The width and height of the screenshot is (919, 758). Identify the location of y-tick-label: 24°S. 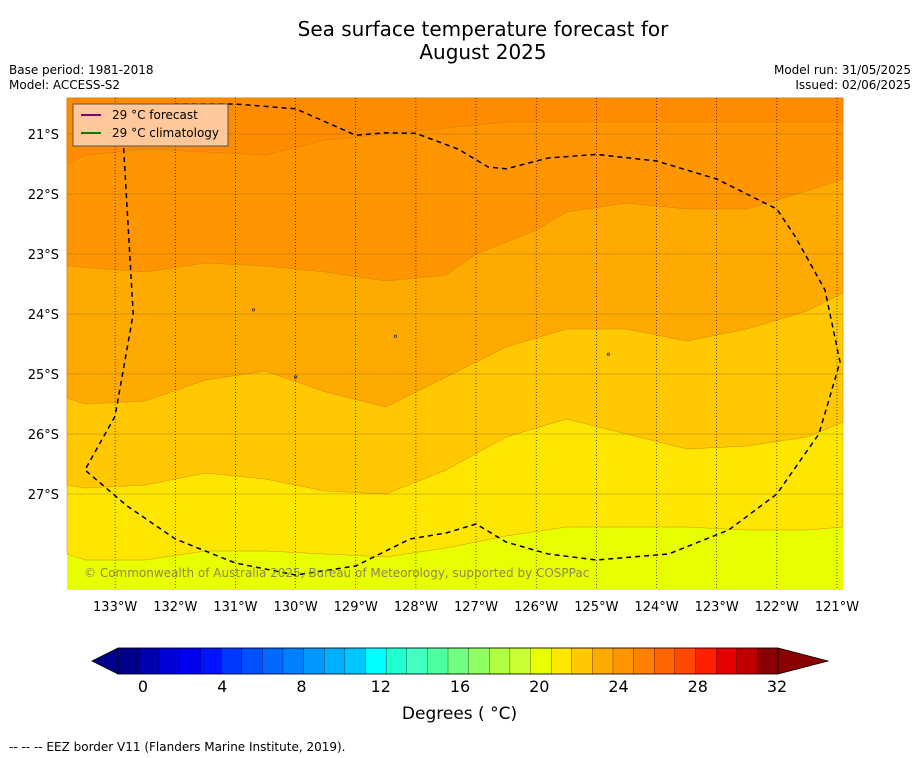
(43, 315).